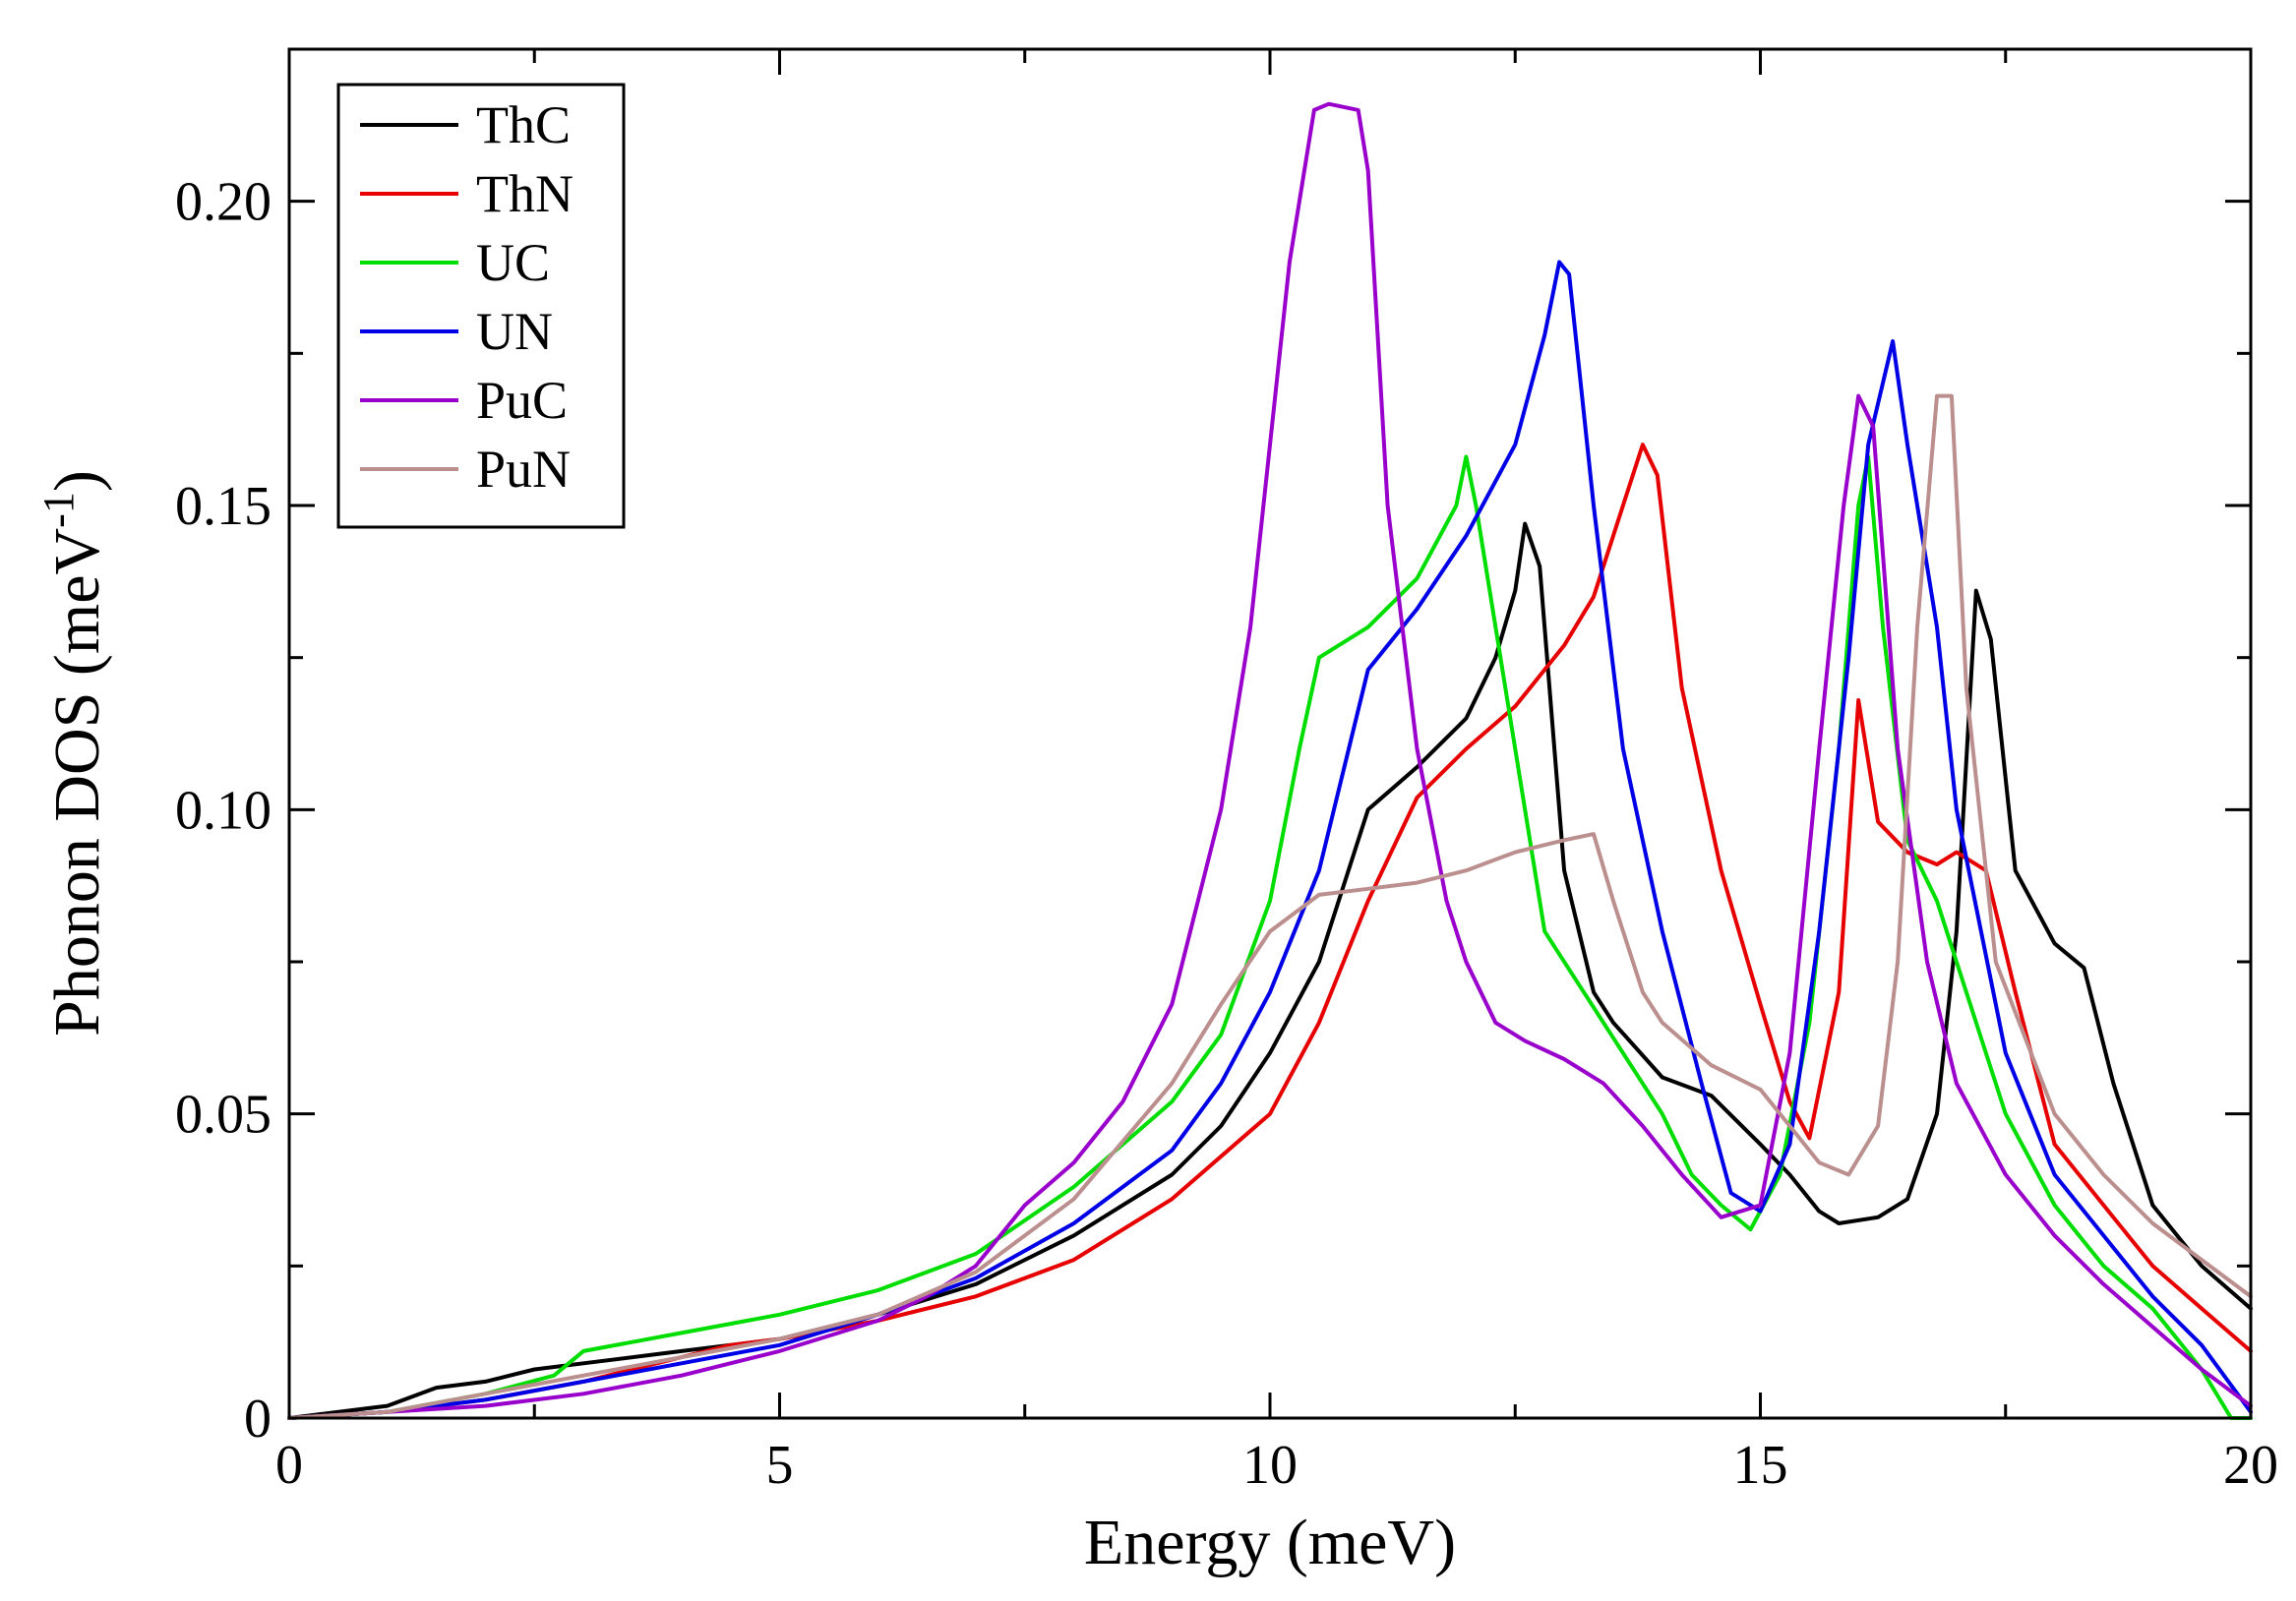 This screenshot has width=2296, height=1601. What do you see at coordinates (1760, 1465) in the screenshot?
I see `x-tick-label: 15` at bounding box center [1760, 1465].